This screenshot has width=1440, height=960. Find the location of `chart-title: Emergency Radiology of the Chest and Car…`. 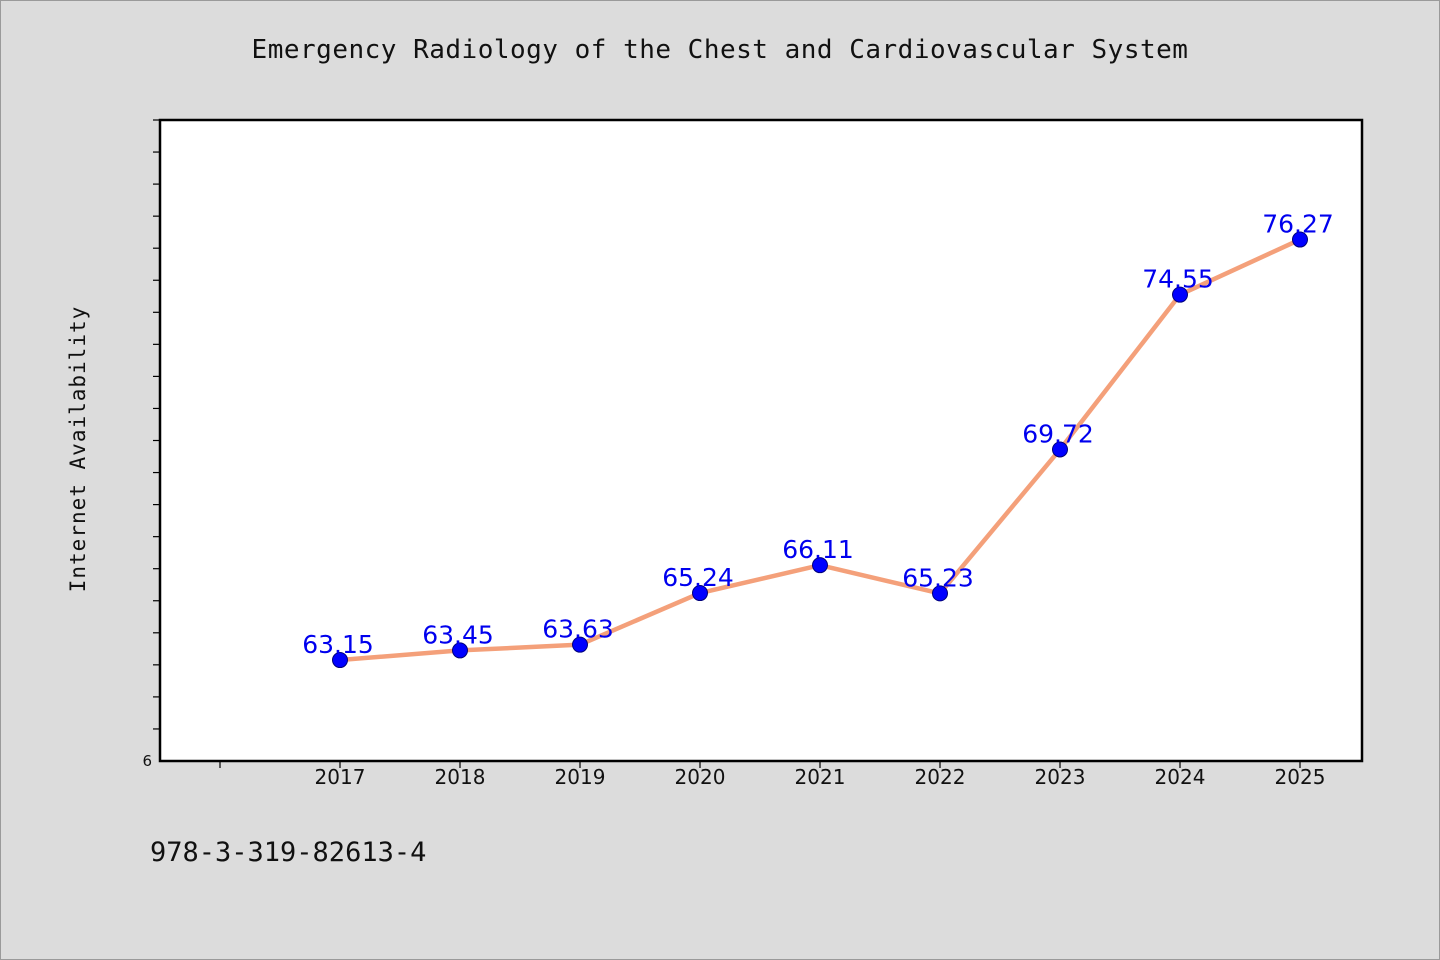

chart-title: Emergency Radiology of the Chest and Car… is located at coordinates (720, 50).